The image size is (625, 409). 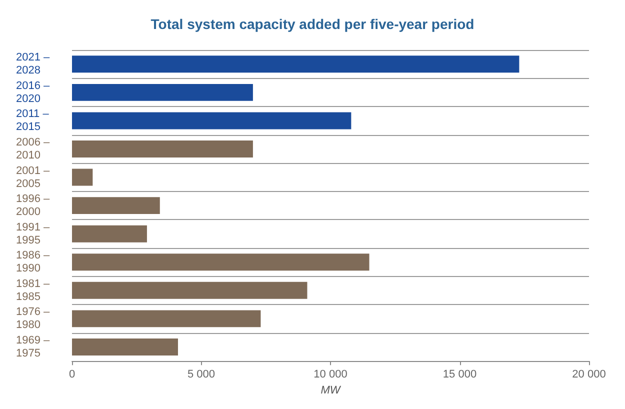 I want to click on y-tick-label: 2016 – 2020, so click(x=33, y=92).